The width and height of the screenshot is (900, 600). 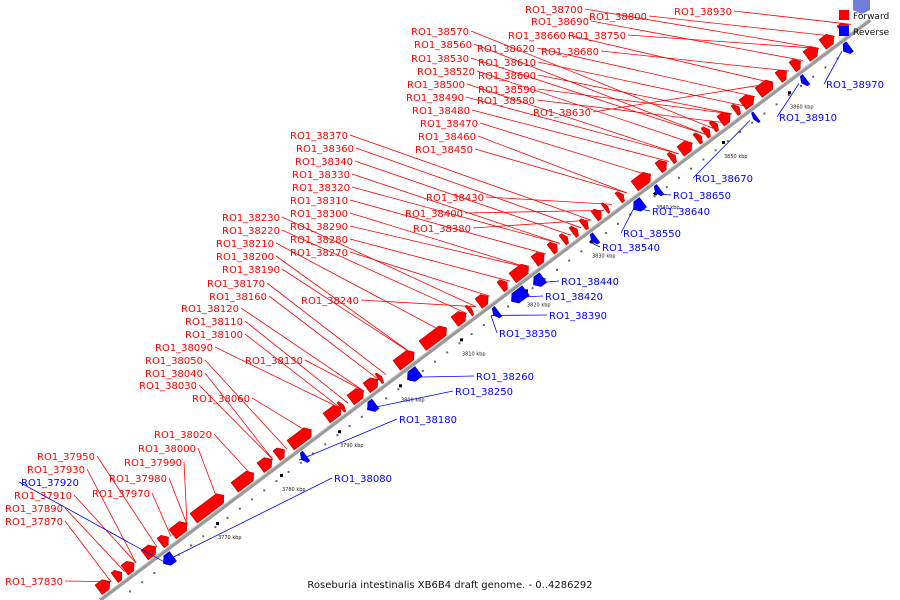 What do you see at coordinates (507, 76) in the screenshot?
I see `forward-gene-label: RO1_38600` at bounding box center [507, 76].